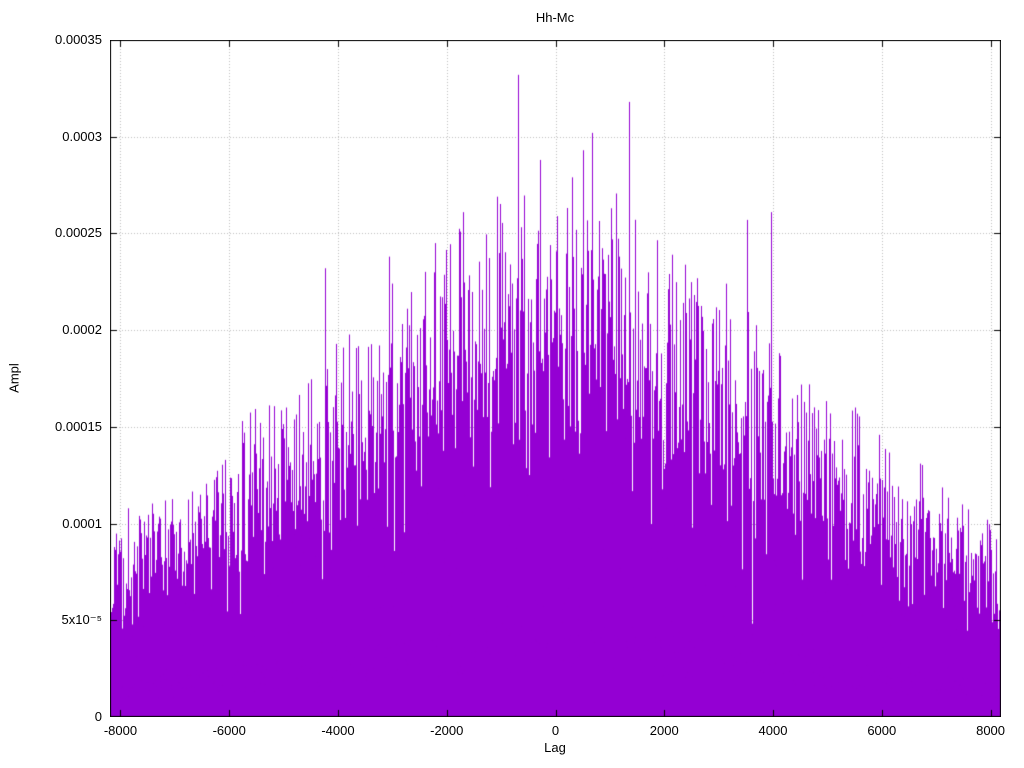  What do you see at coordinates (555, 747) in the screenshot?
I see `x-axis-label: Lag` at bounding box center [555, 747].